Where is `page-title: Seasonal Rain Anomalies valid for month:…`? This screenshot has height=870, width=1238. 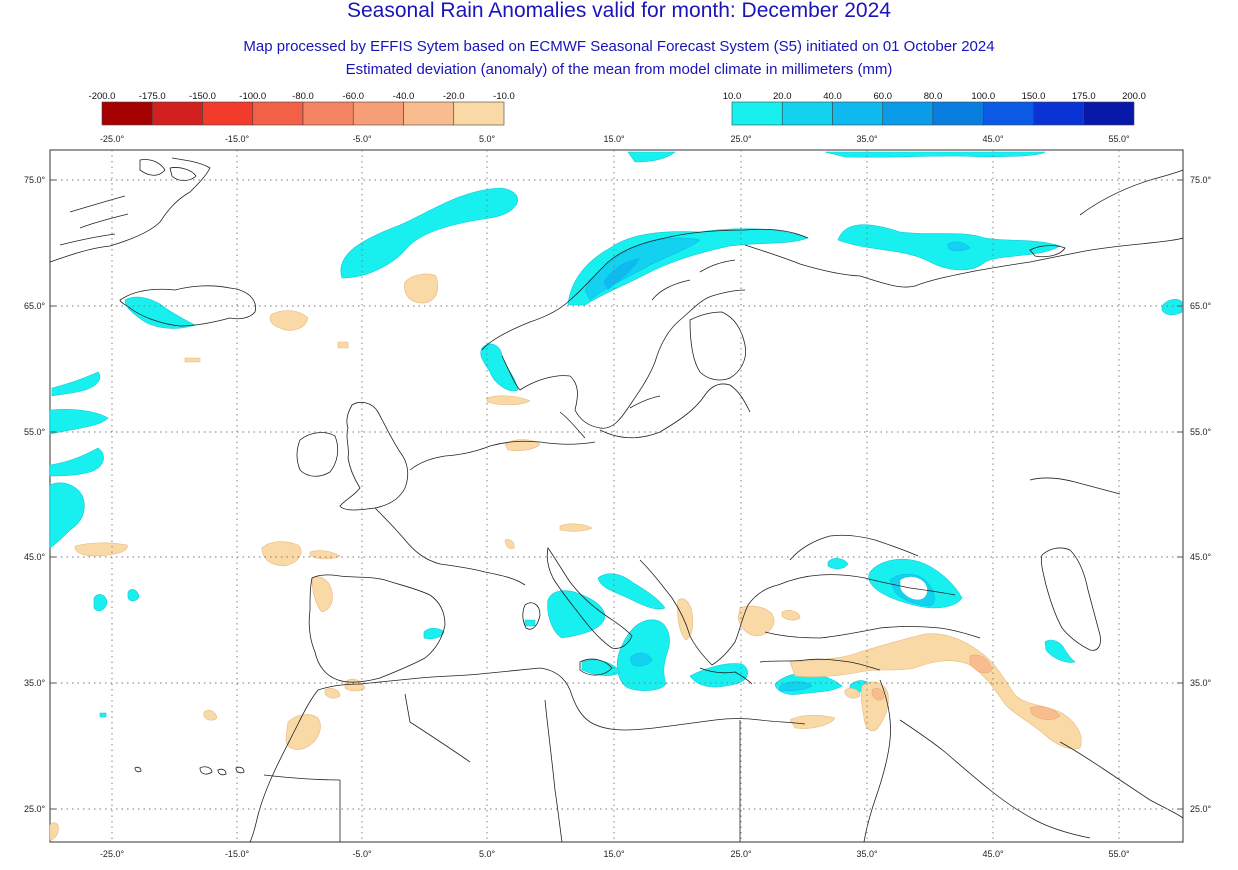
page-title: Seasonal Rain Anomalies valid for month:… is located at coordinates (619, 11).